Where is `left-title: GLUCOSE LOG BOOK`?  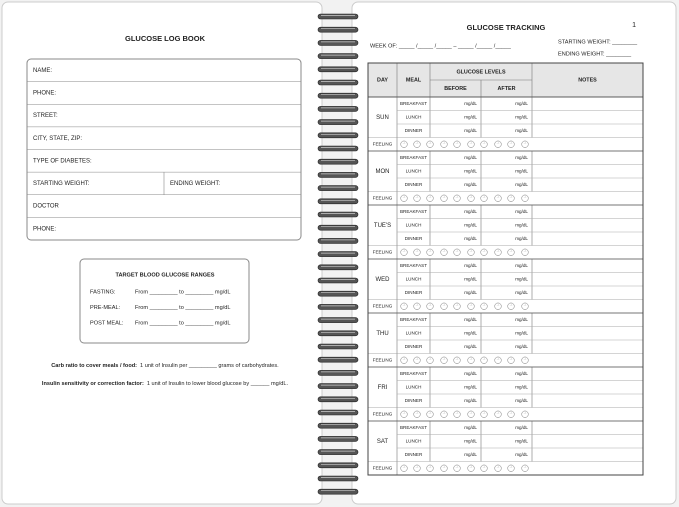
left-title: GLUCOSE LOG BOOK is located at coordinates (165, 38).